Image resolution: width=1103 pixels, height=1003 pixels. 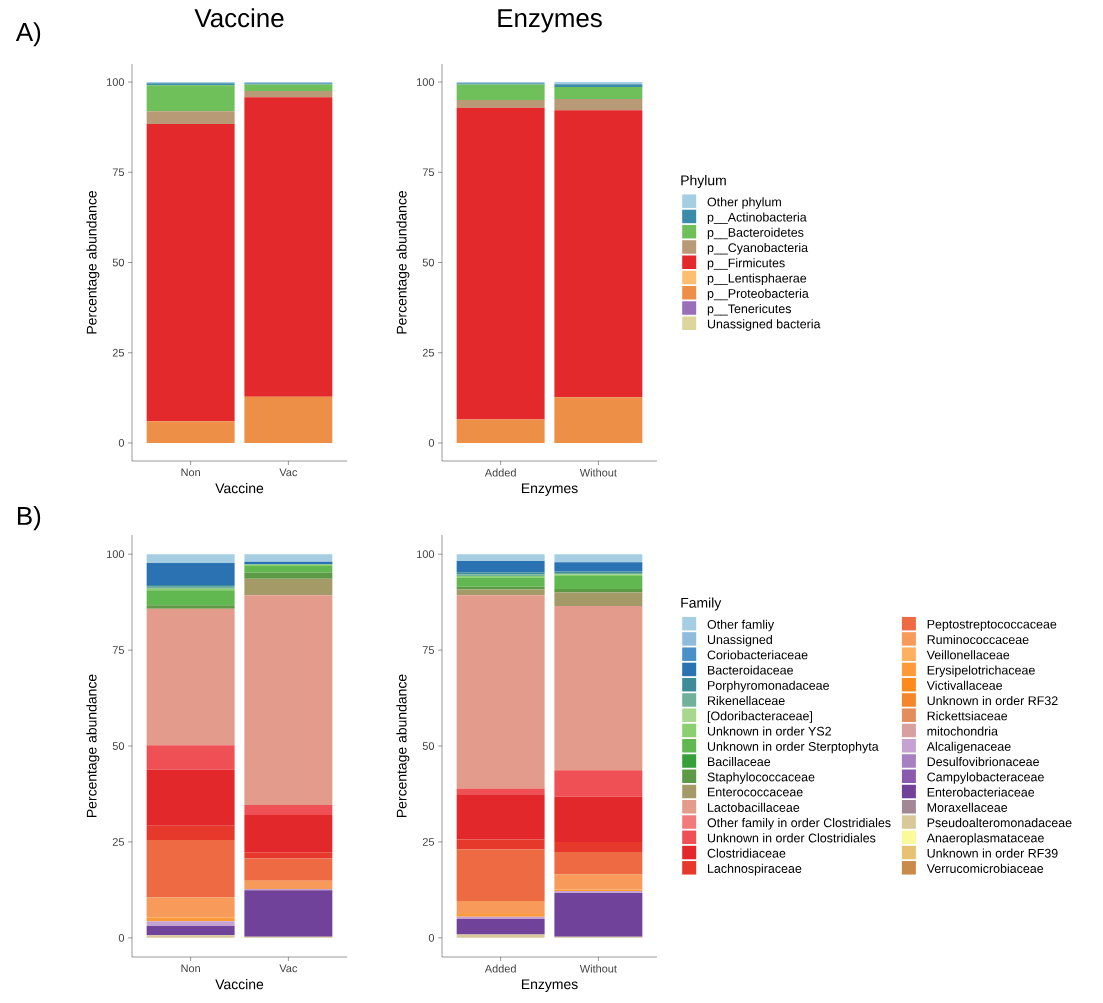 I want to click on legend-label: p__Actinobacteria, so click(x=757, y=218).